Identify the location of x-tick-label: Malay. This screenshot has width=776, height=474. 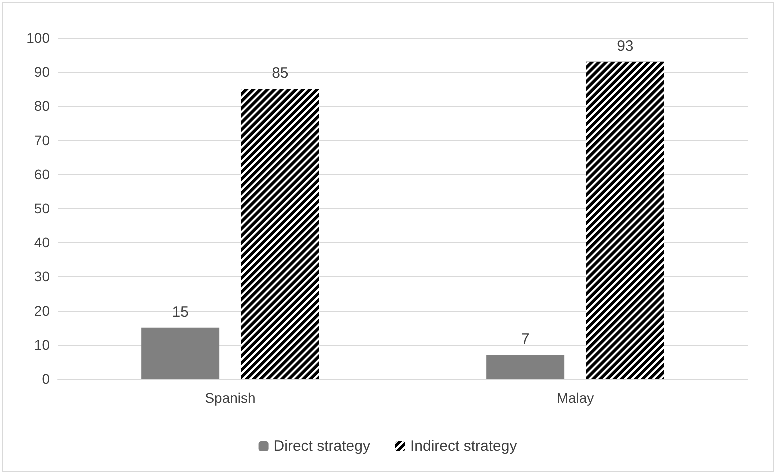
(575, 398).